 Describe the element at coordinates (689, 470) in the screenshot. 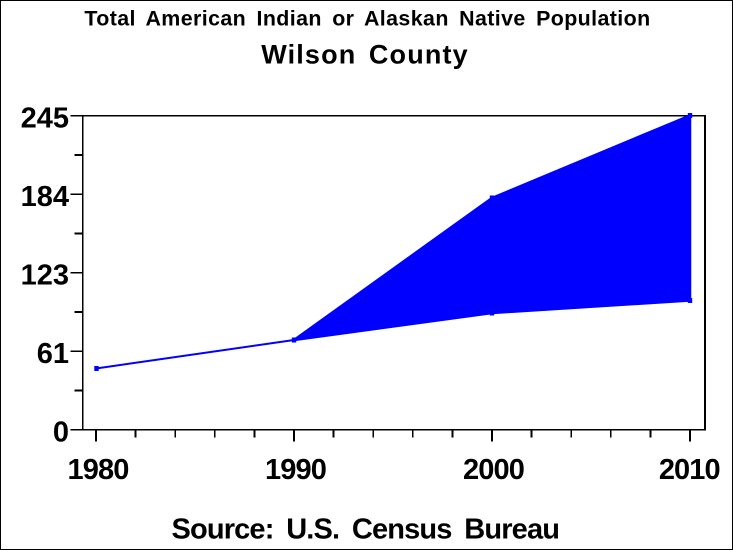

I see `svg-text: 2010` at that location.